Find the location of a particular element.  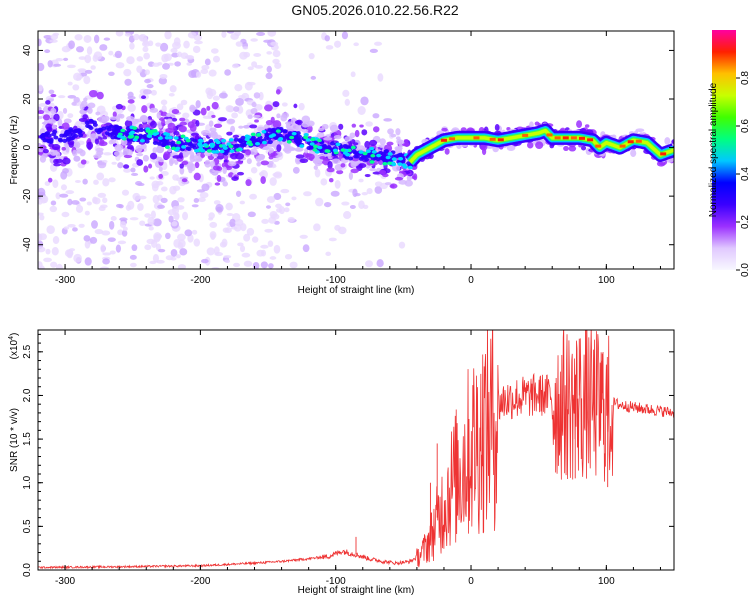

colorbar-gradient is located at coordinates (724, 150).